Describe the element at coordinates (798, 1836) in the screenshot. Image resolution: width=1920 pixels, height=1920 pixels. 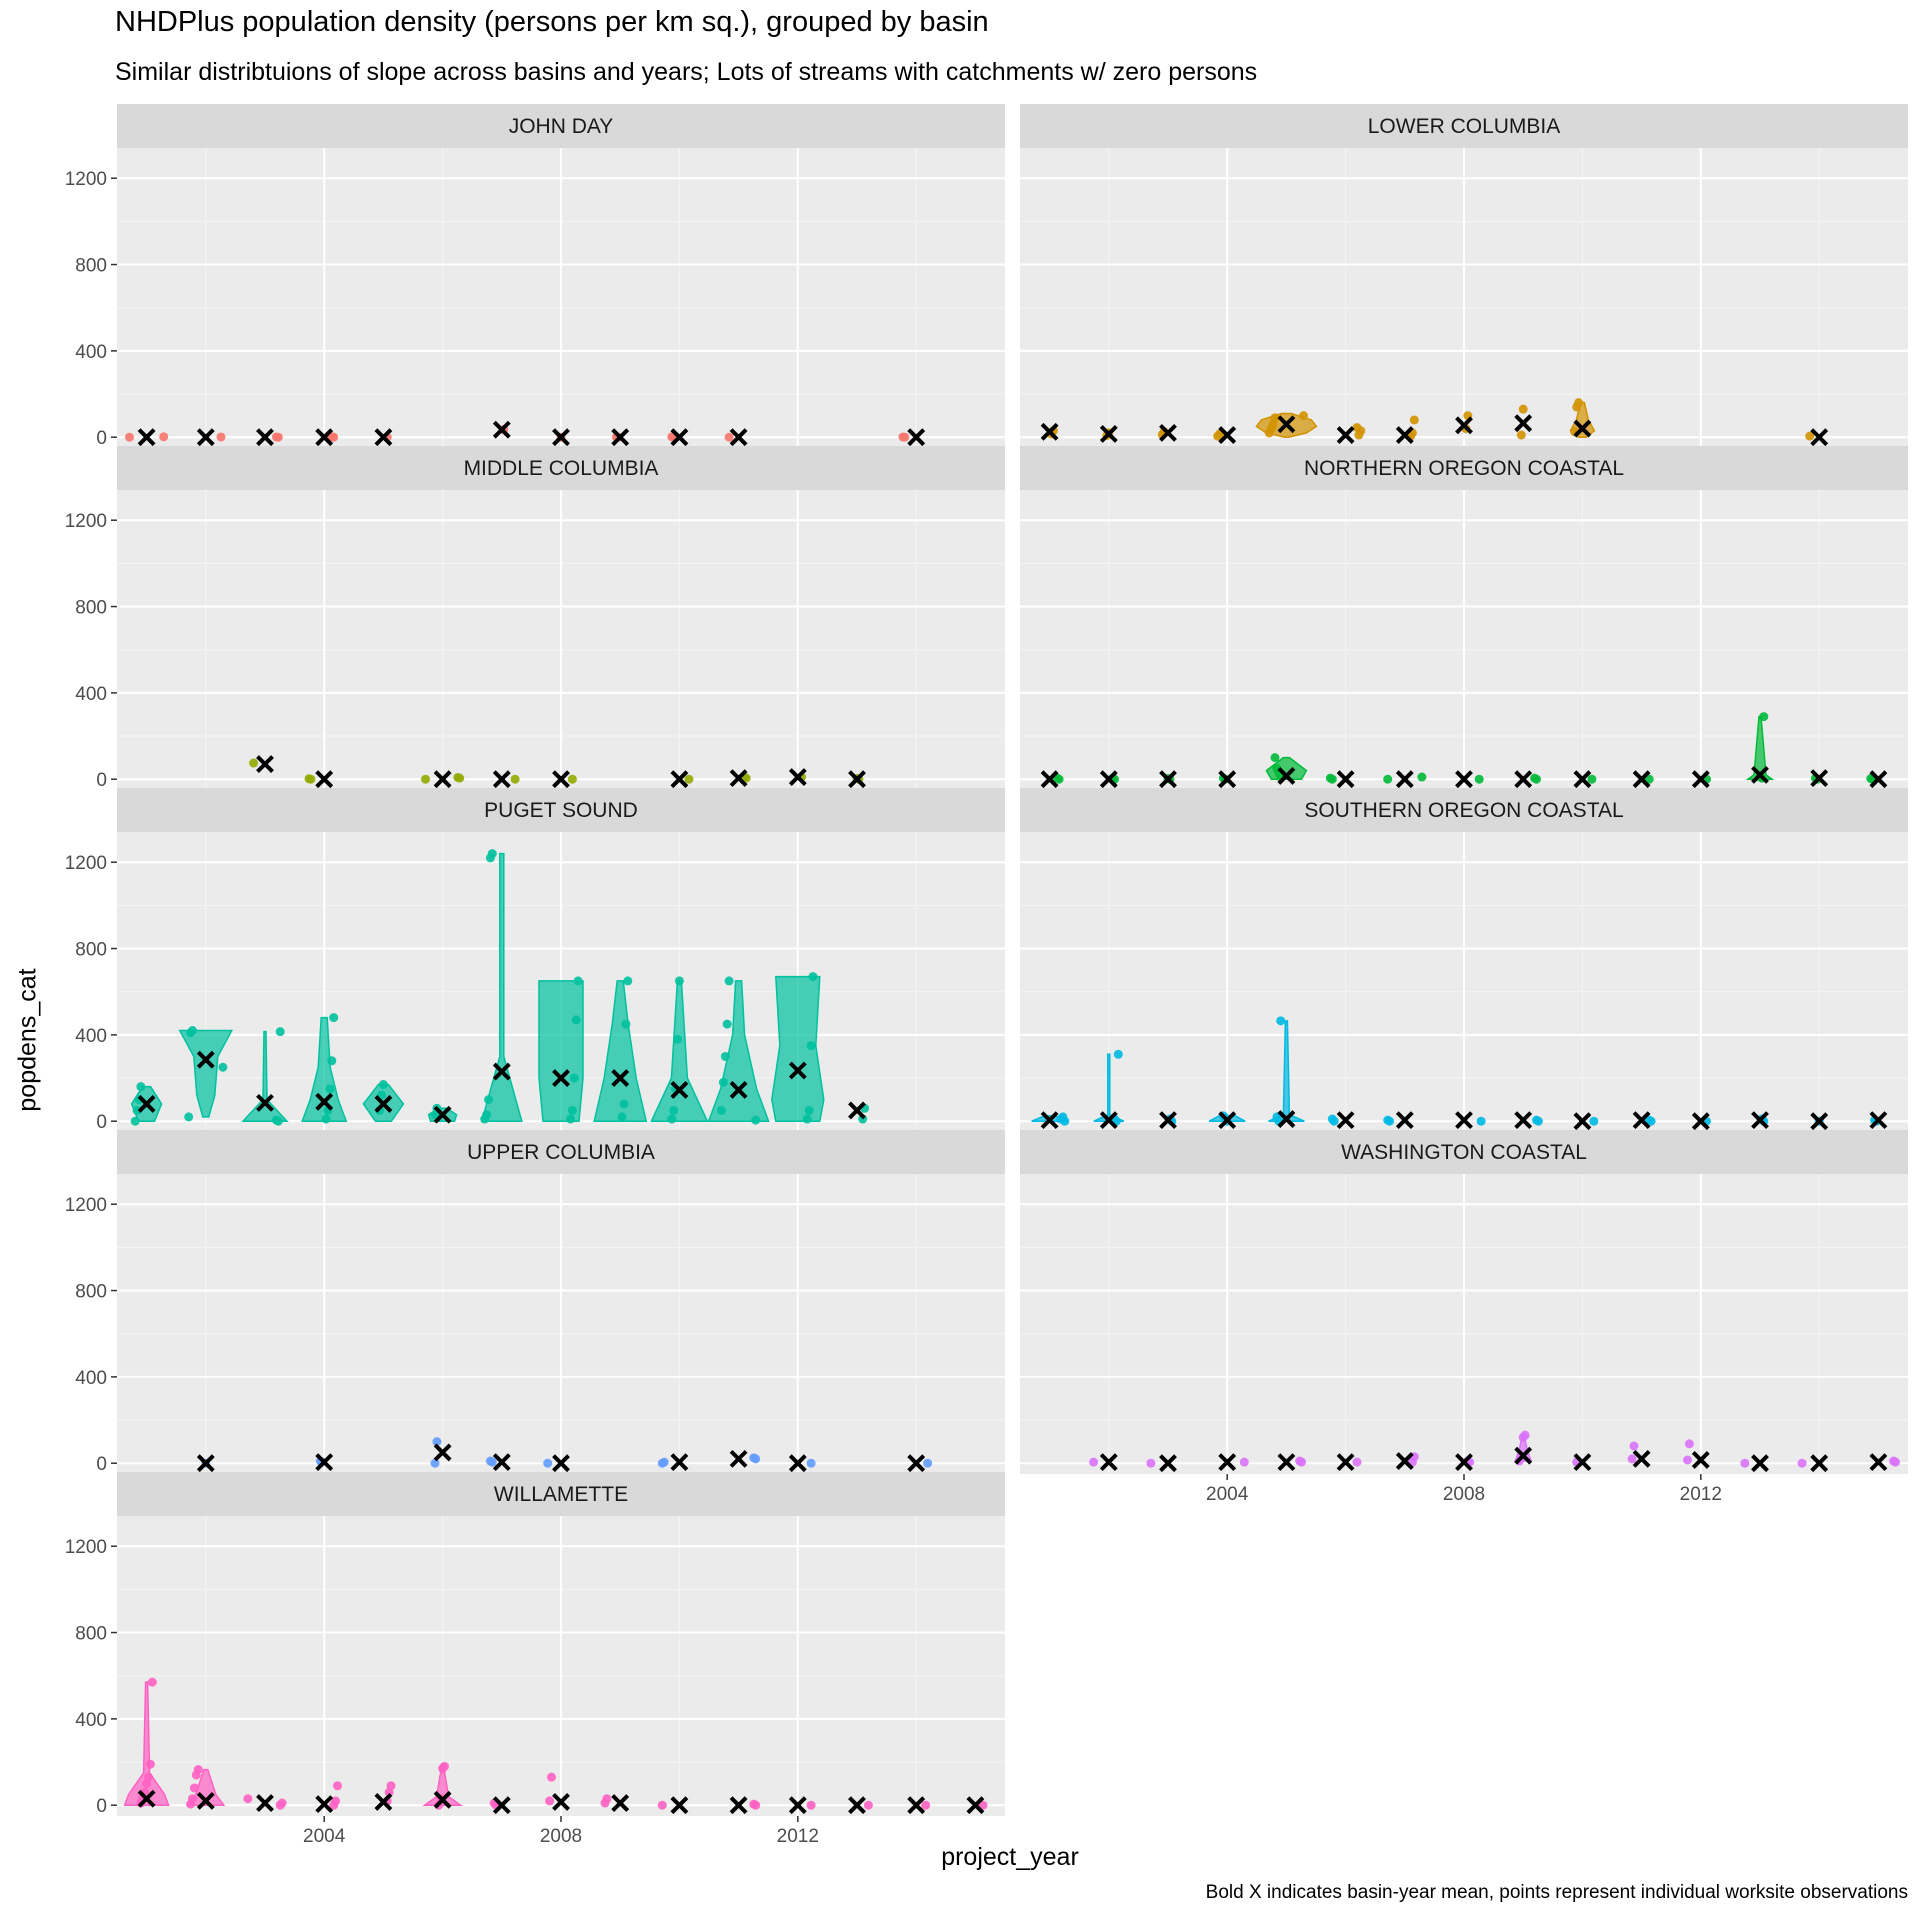
I see `x-tick-label: 2012` at that location.